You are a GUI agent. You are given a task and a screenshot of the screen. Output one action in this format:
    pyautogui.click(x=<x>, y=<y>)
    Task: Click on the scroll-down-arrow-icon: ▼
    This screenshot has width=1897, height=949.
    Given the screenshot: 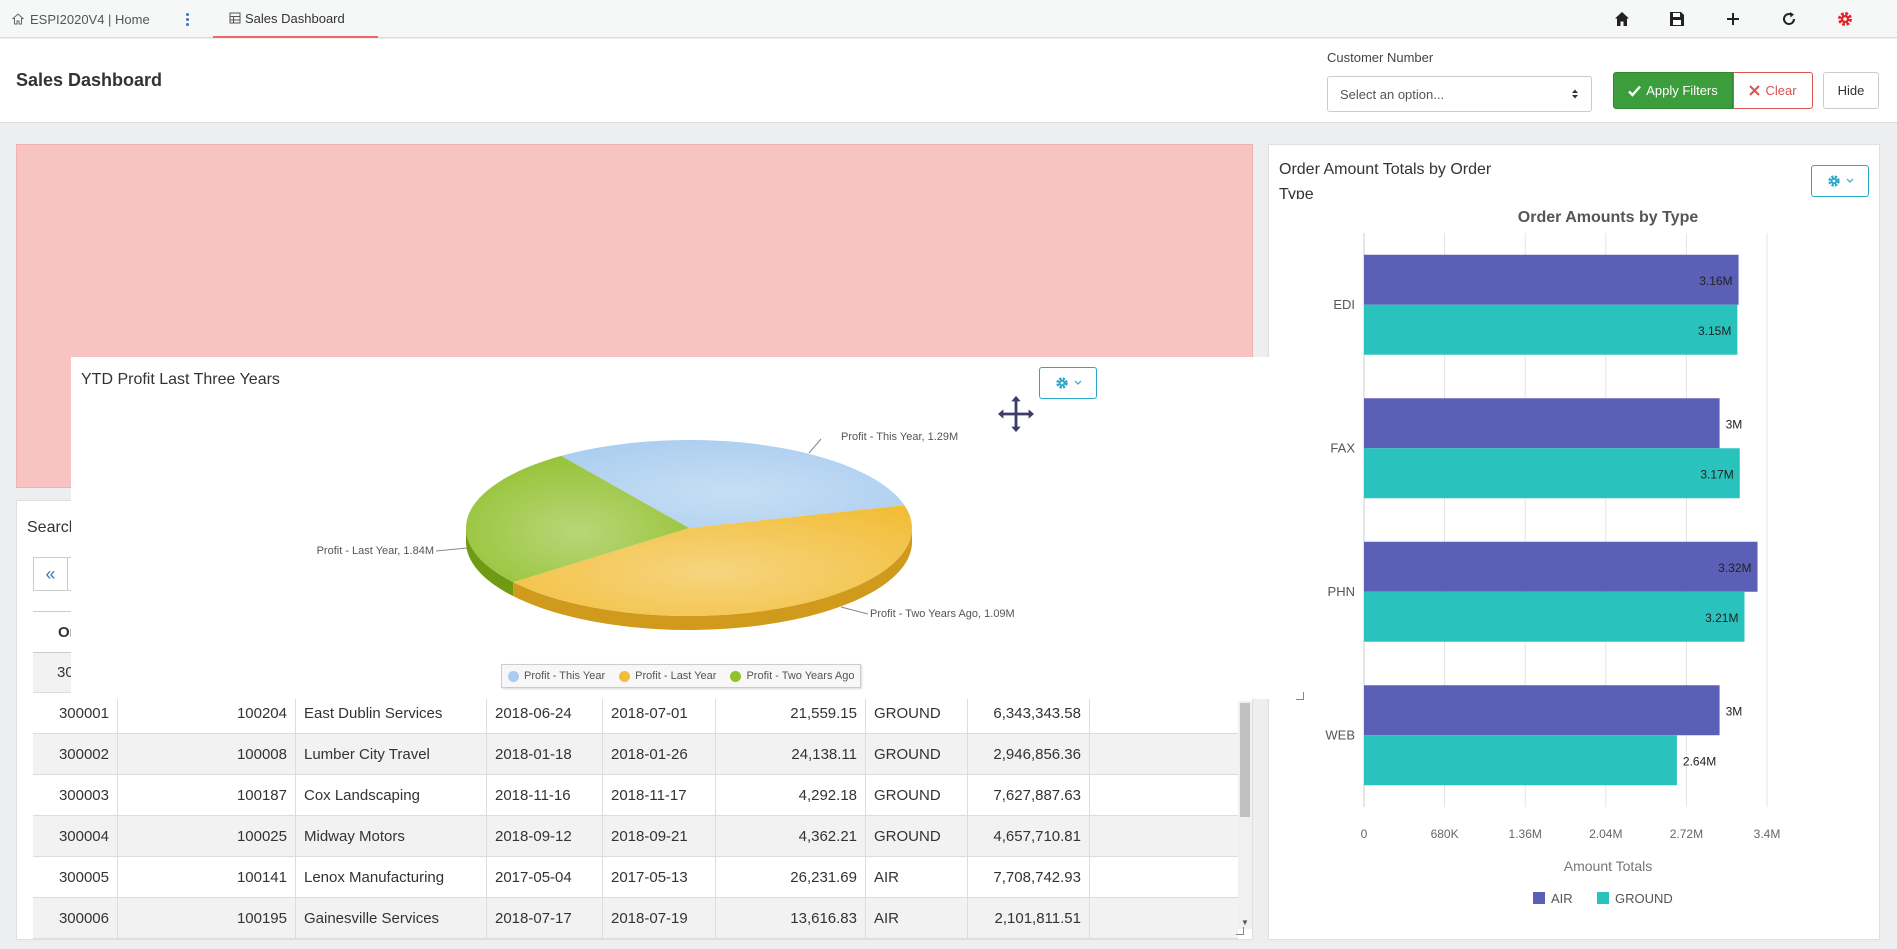 What is the action you would take?
    pyautogui.click(x=1245, y=922)
    